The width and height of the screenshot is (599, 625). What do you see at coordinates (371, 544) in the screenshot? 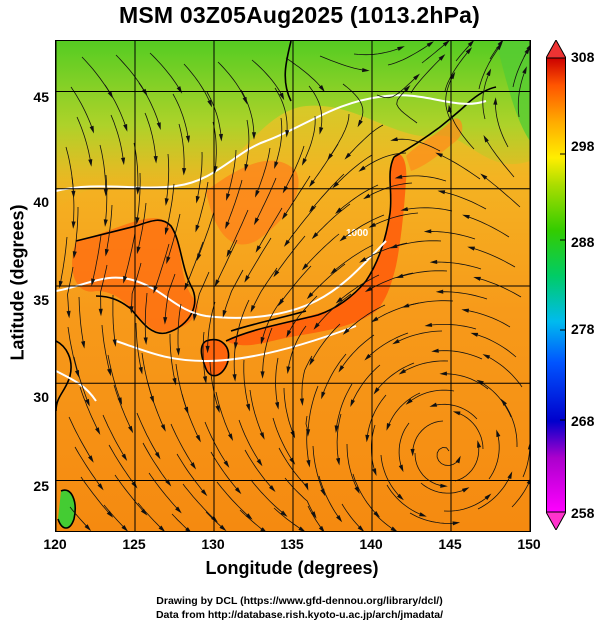
I see `x-tick-label: 140` at bounding box center [371, 544].